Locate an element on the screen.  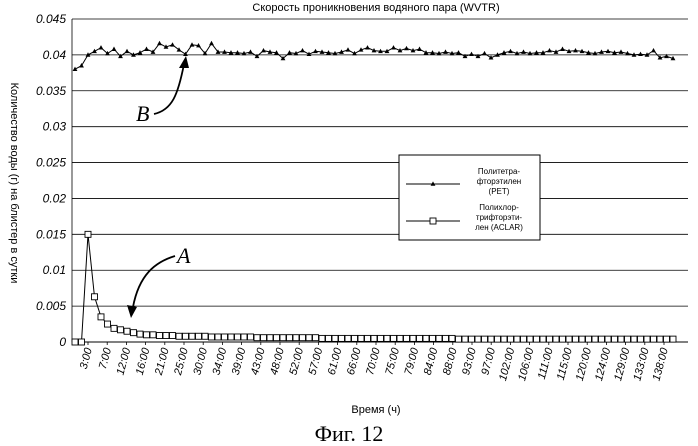
y-tick-label: 0.035 is located at coordinates (51, 91).